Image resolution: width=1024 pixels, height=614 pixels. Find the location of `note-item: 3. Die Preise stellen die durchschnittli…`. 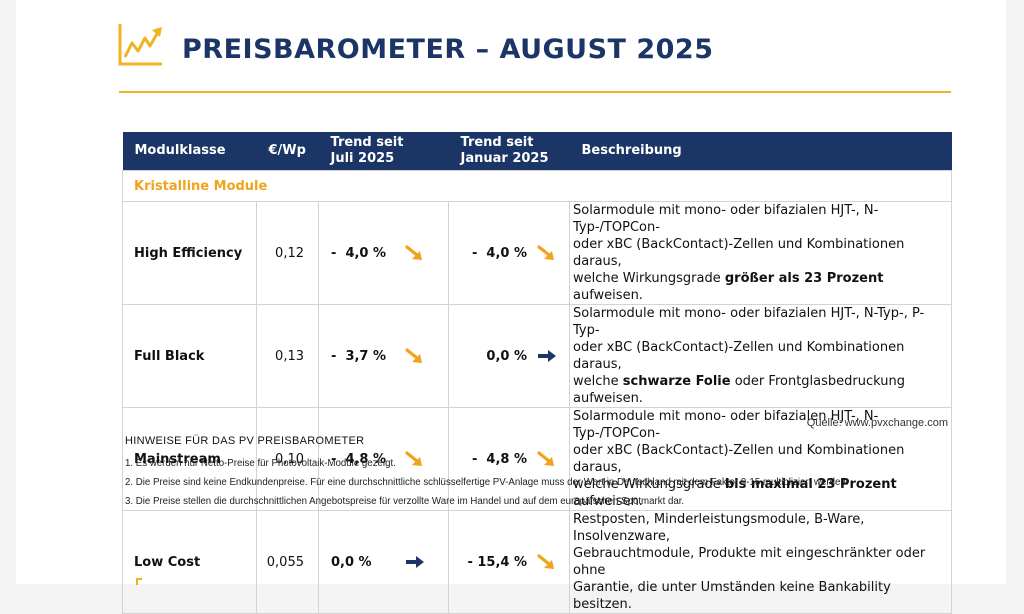

note-item: 3. Die Preise stellen die durchschnittli… is located at coordinates (405, 501).